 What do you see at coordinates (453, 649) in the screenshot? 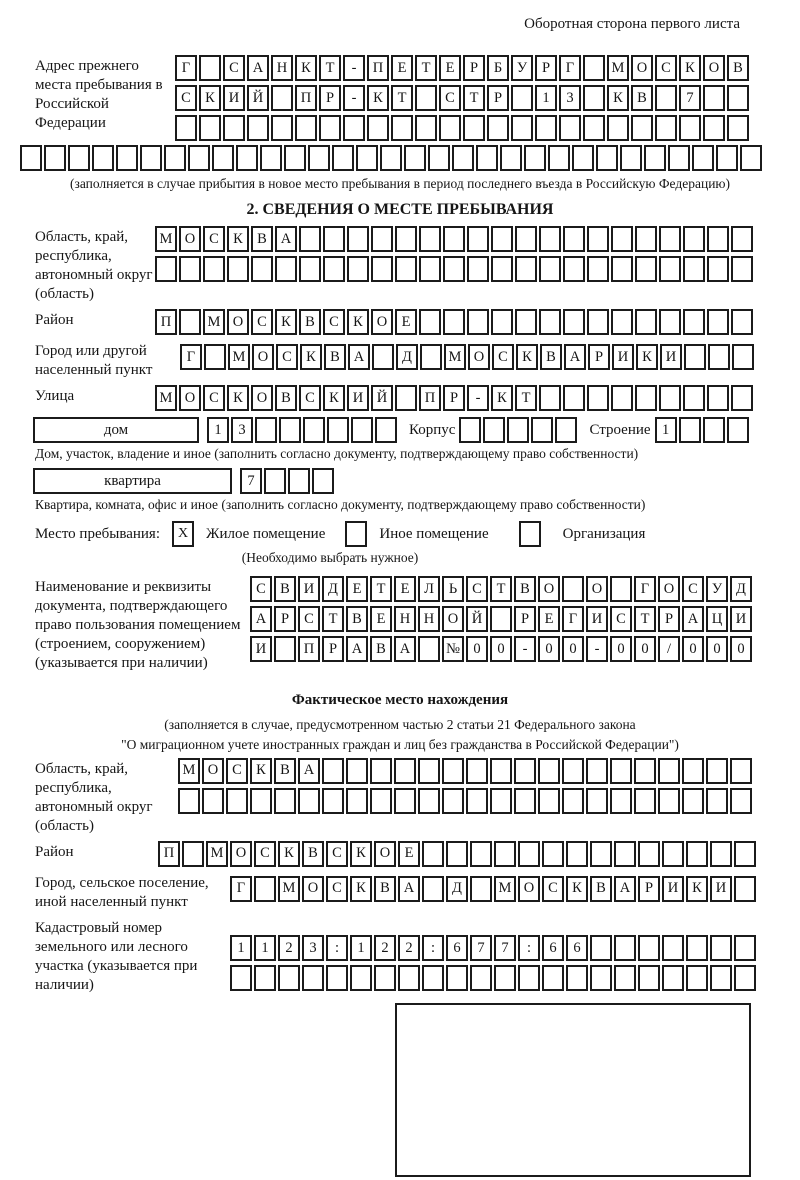
I see `char-cell: №` at bounding box center [453, 649].